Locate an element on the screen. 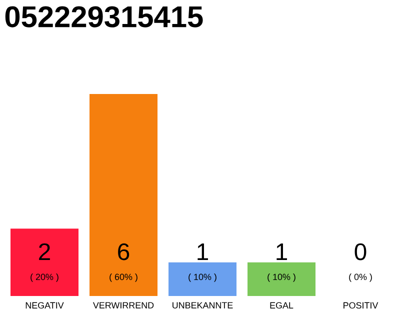 The height and width of the screenshot is (320, 410). x-tick-label: EGAL is located at coordinates (282, 305).